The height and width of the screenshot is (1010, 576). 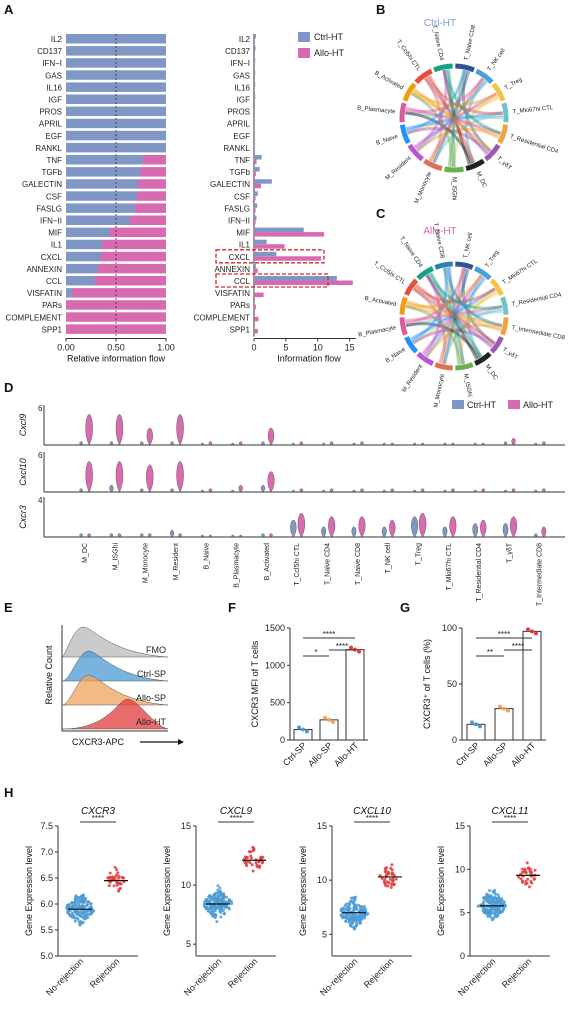 I want to click on histogram-label: Ctrl-SP, so click(x=151, y=674).